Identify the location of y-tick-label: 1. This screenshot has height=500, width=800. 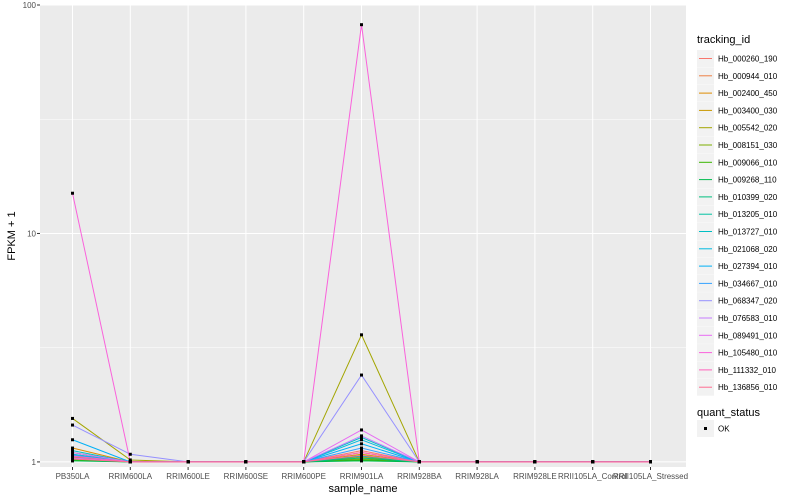
(34, 462).